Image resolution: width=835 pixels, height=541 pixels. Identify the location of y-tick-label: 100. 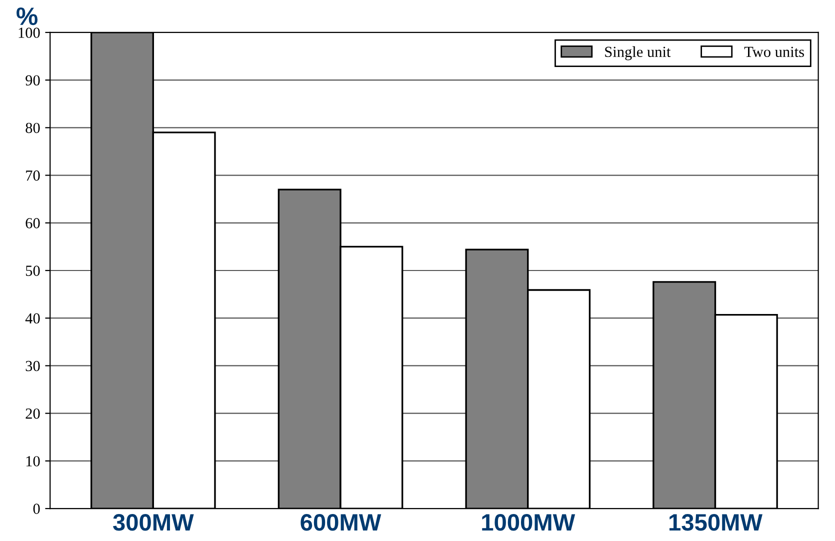
(29, 33).